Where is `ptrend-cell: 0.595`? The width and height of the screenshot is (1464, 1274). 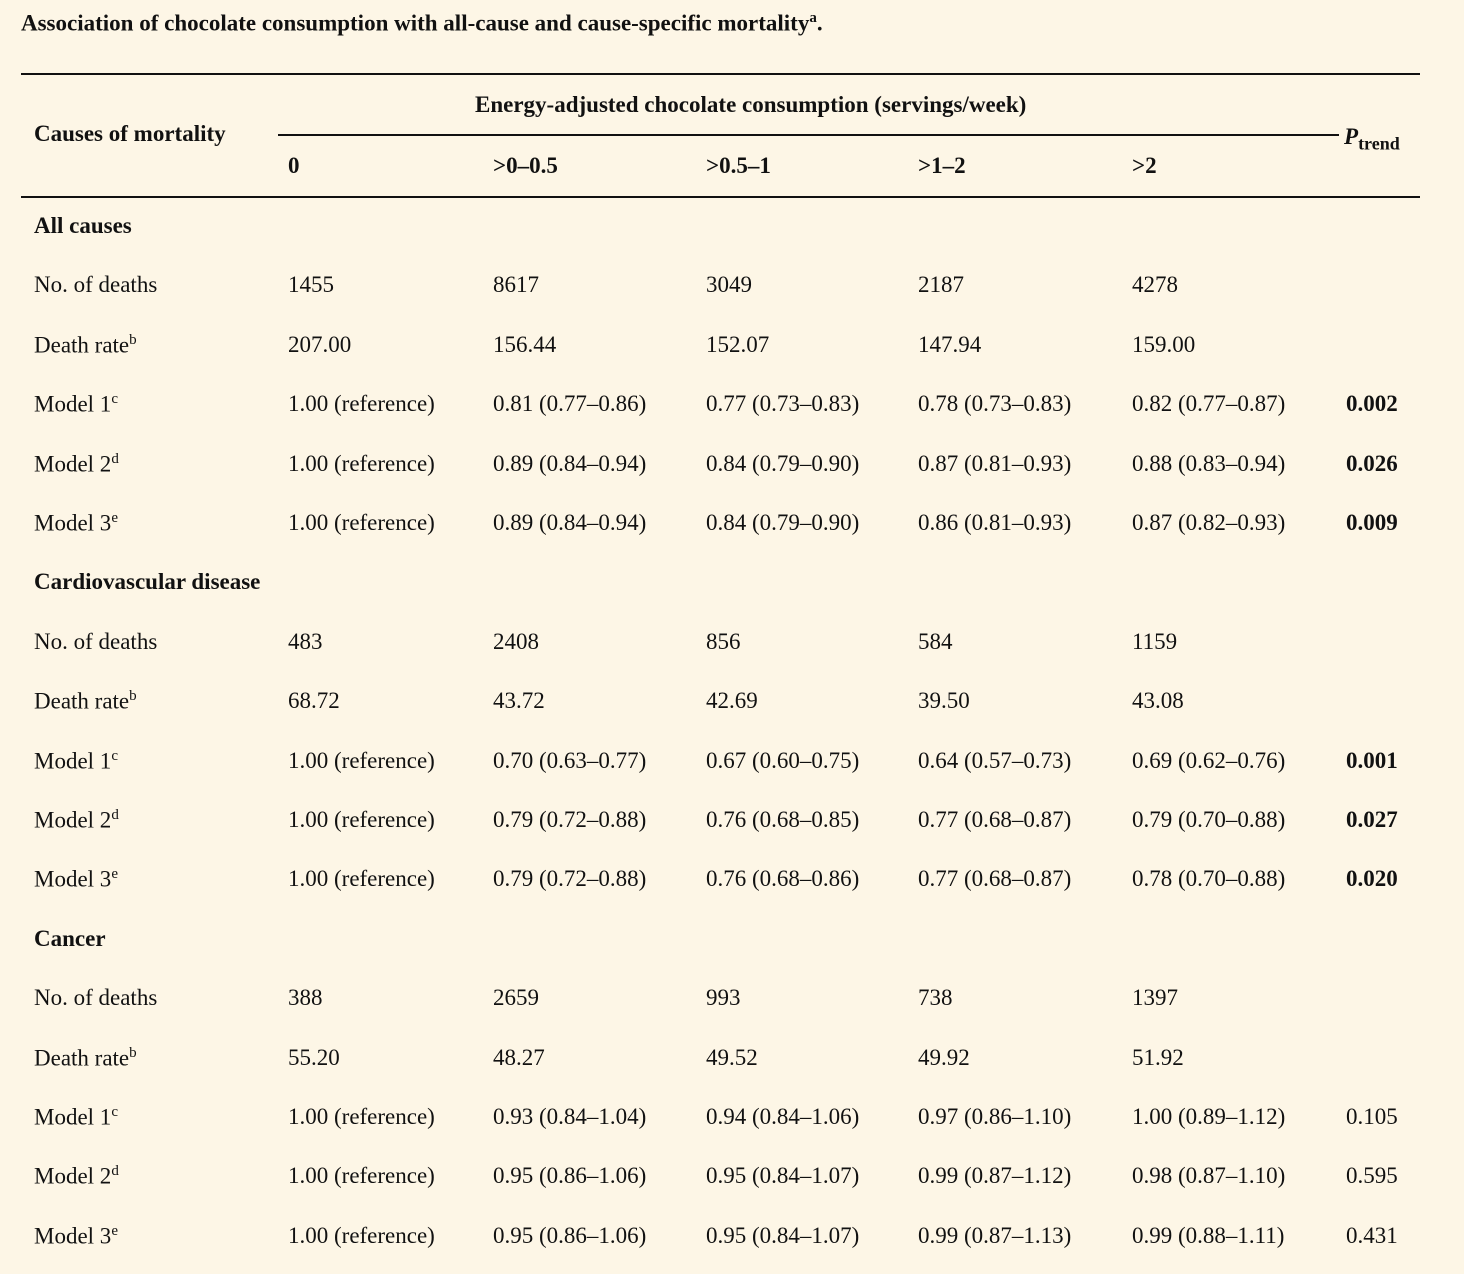 ptrend-cell: 0.595 is located at coordinates (1372, 1176).